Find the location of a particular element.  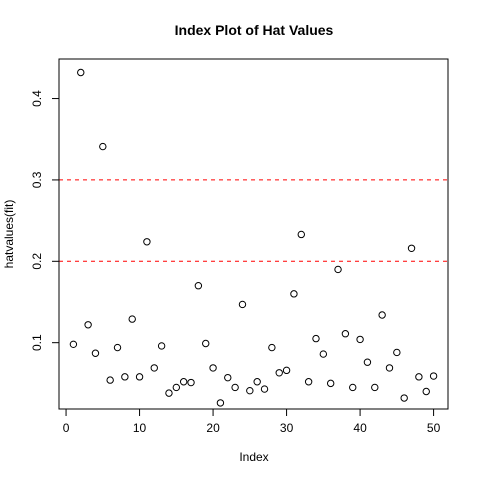

x-tick-label: 20 is located at coordinates (213, 428).